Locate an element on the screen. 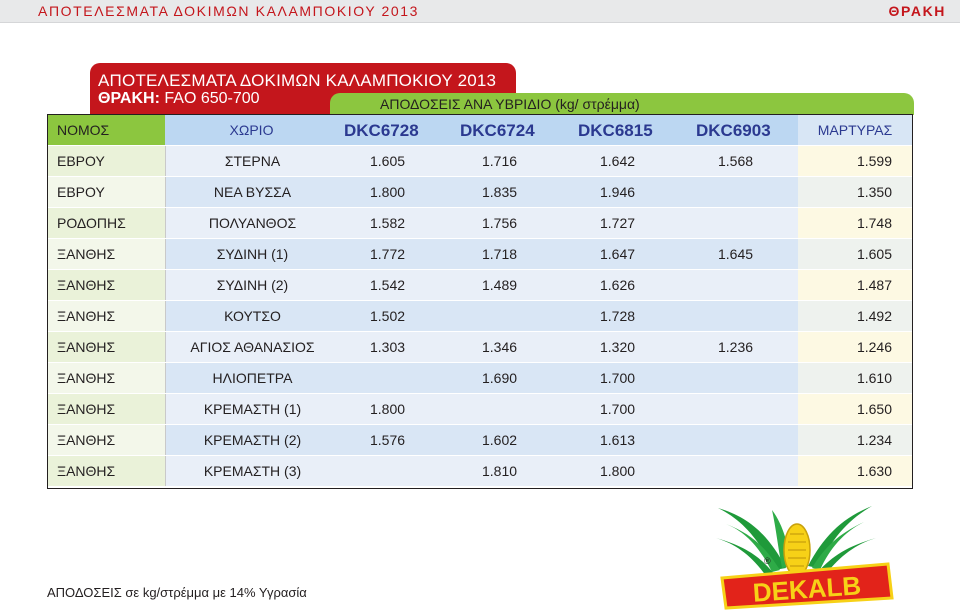 The width and height of the screenshot is (960, 616). cell-dkc6815: 1.626 is located at coordinates (618, 285).